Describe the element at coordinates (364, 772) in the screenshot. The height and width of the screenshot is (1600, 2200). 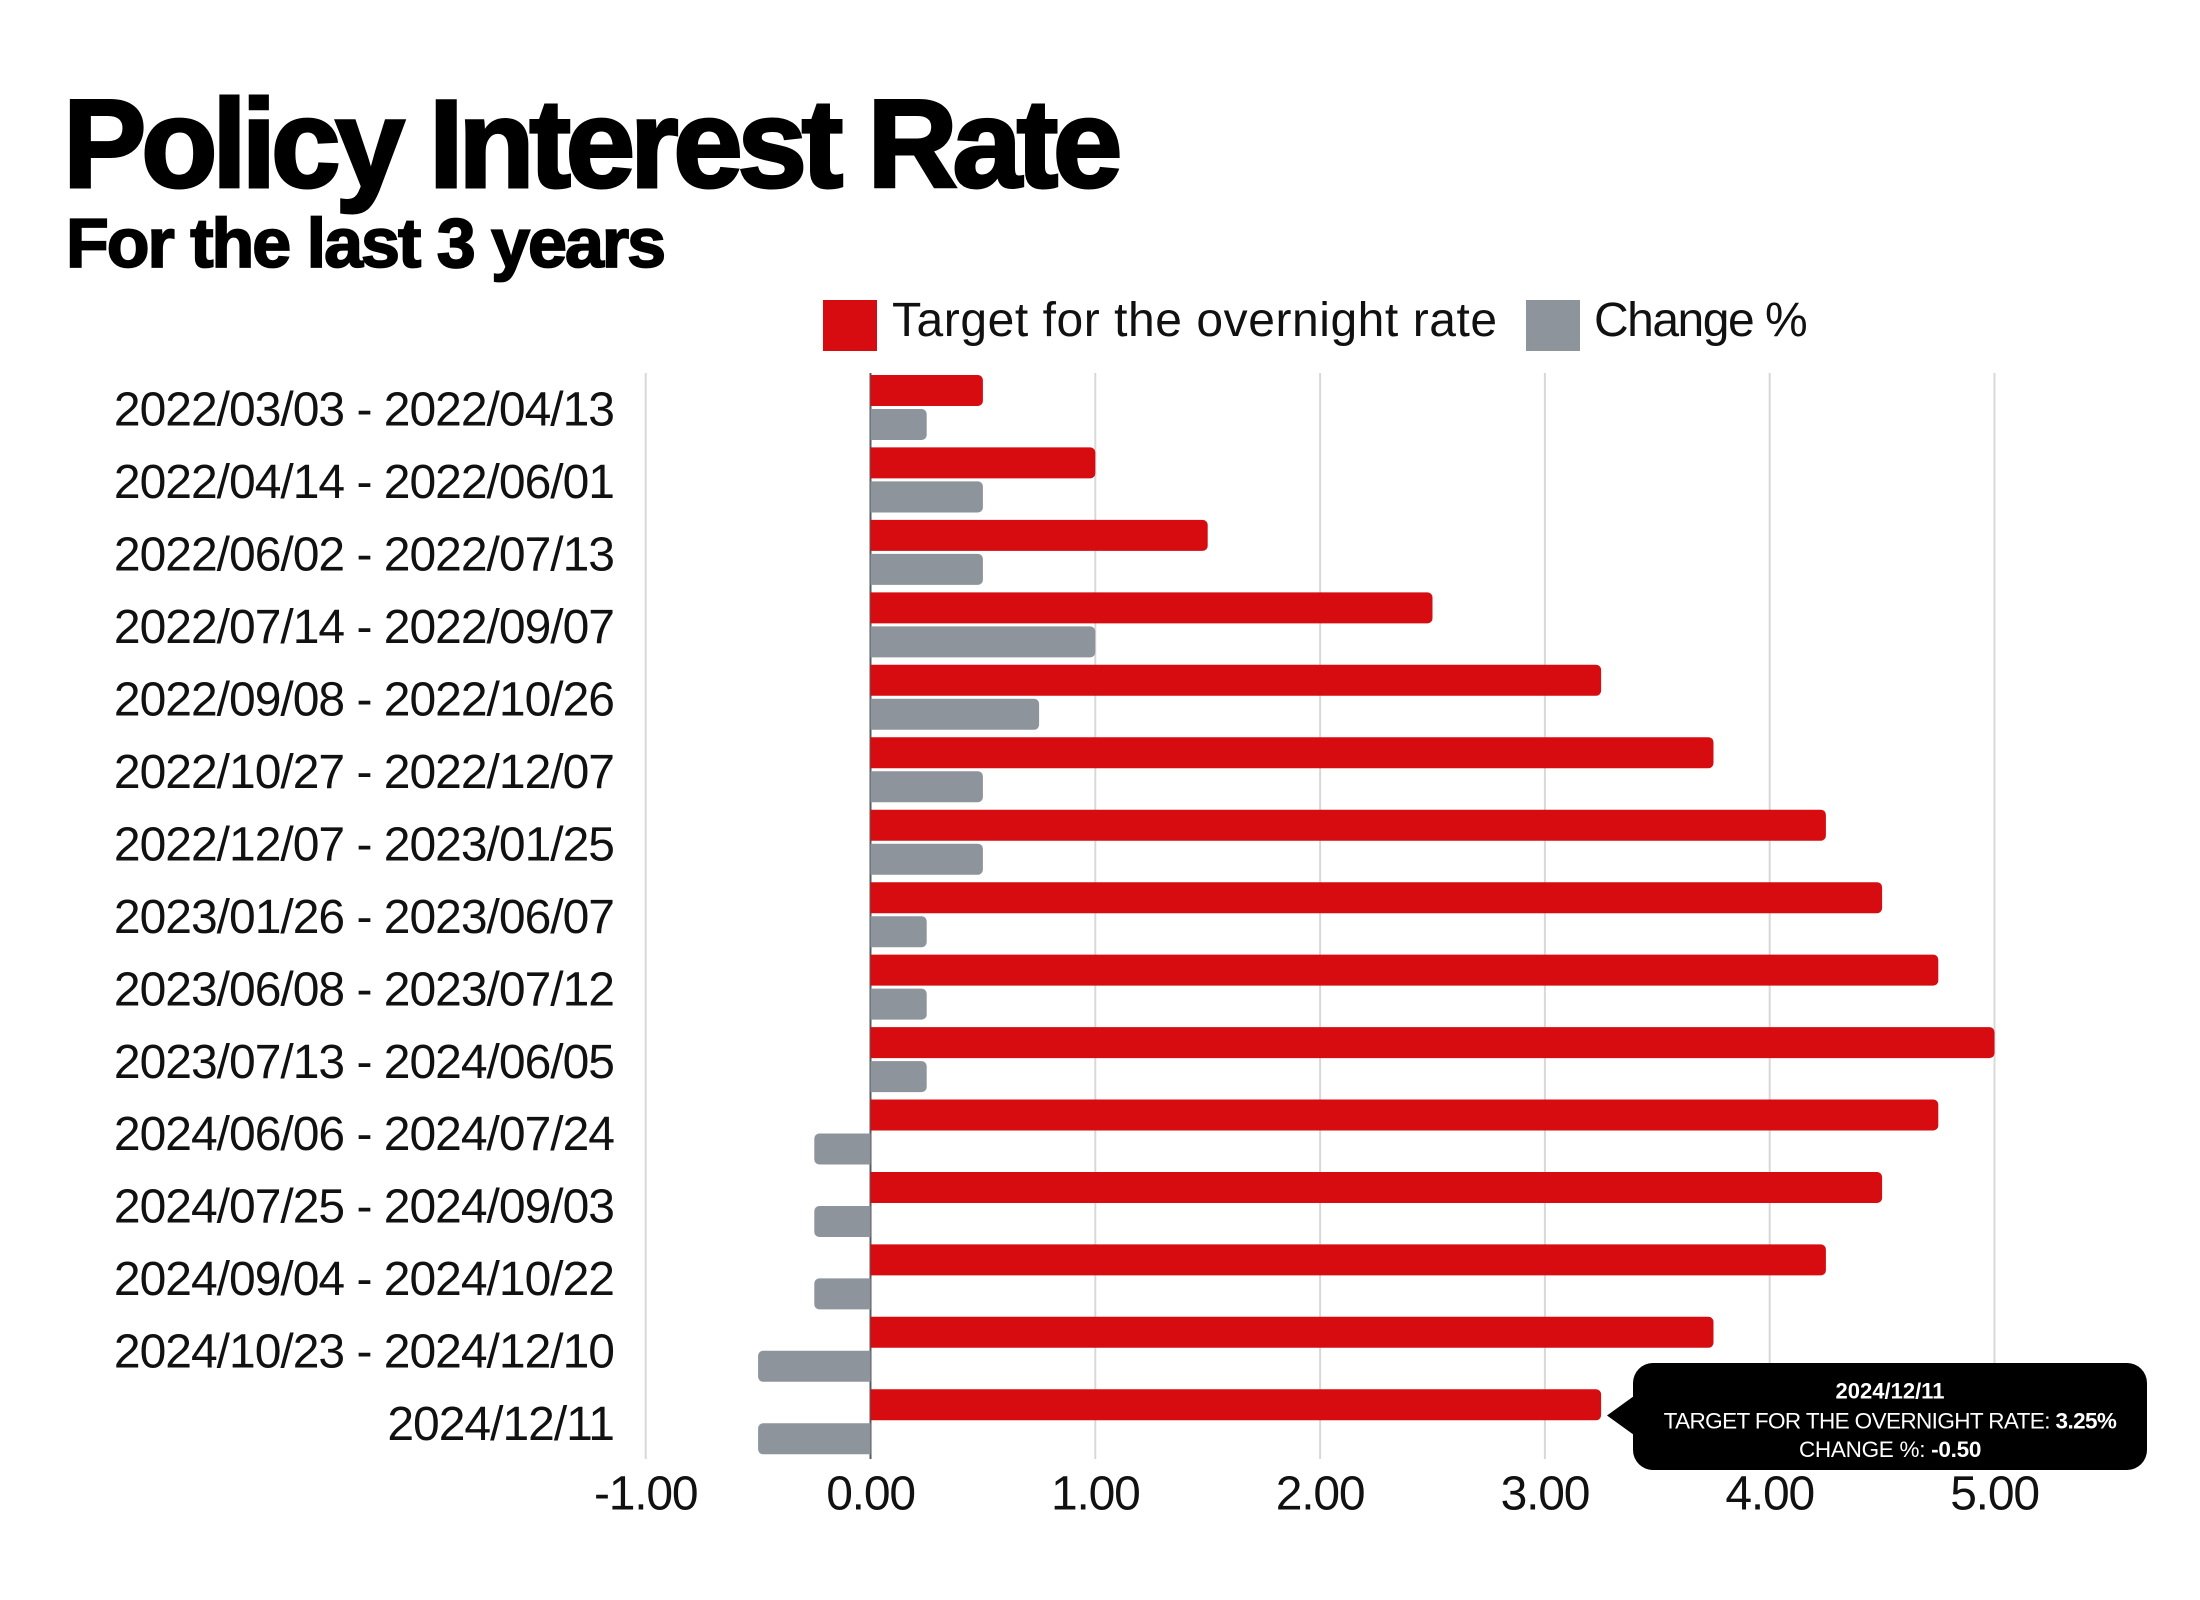
I see `svg-text: 2022/10/27 - 2022/12/07` at that location.